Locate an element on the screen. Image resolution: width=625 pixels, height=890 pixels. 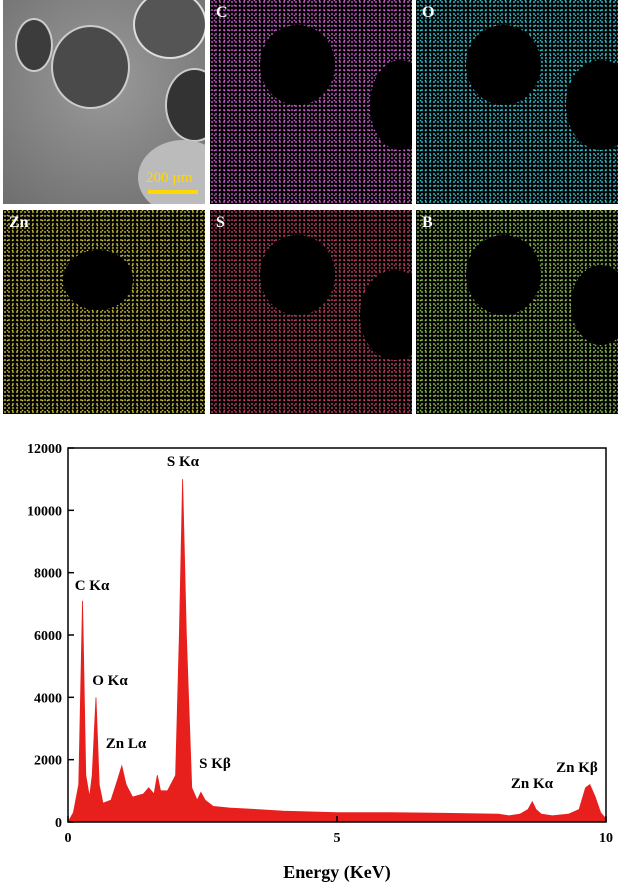
peak-label: O Kα is located at coordinates (110, 681).